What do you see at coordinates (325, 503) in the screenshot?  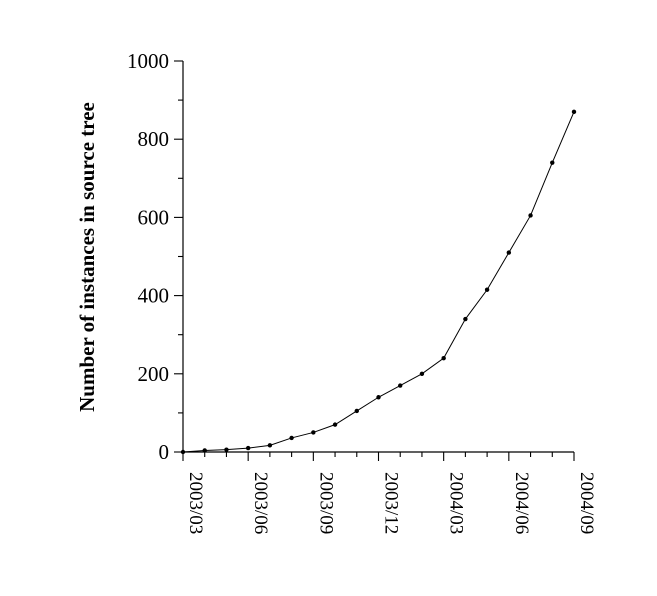 I see `x-tick-label: 2003/09` at bounding box center [325, 503].